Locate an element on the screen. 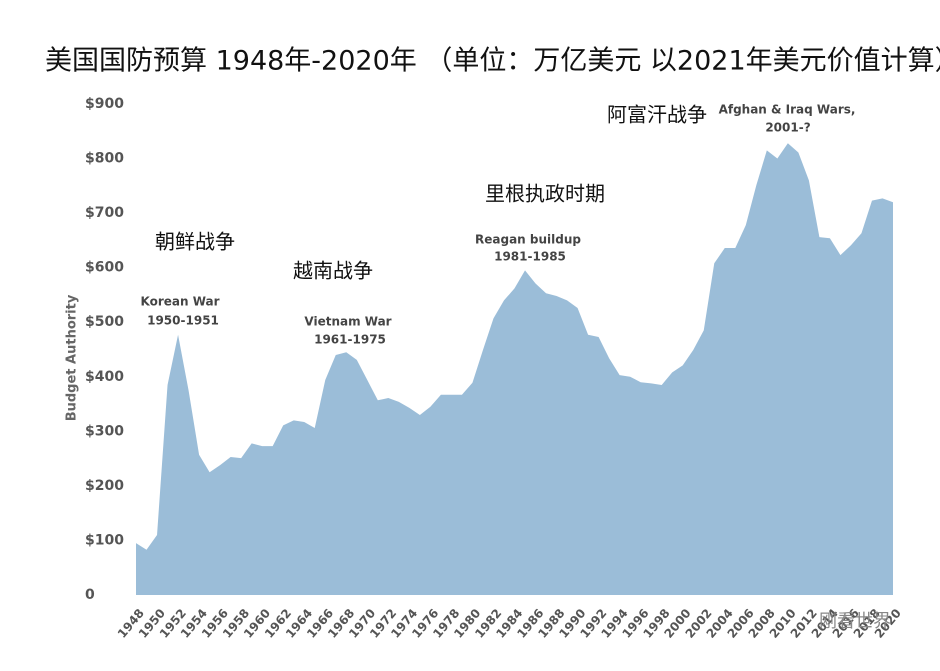 The height and width of the screenshot is (671, 940). y-tick-label: $500 is located at coordinates (104, 322).